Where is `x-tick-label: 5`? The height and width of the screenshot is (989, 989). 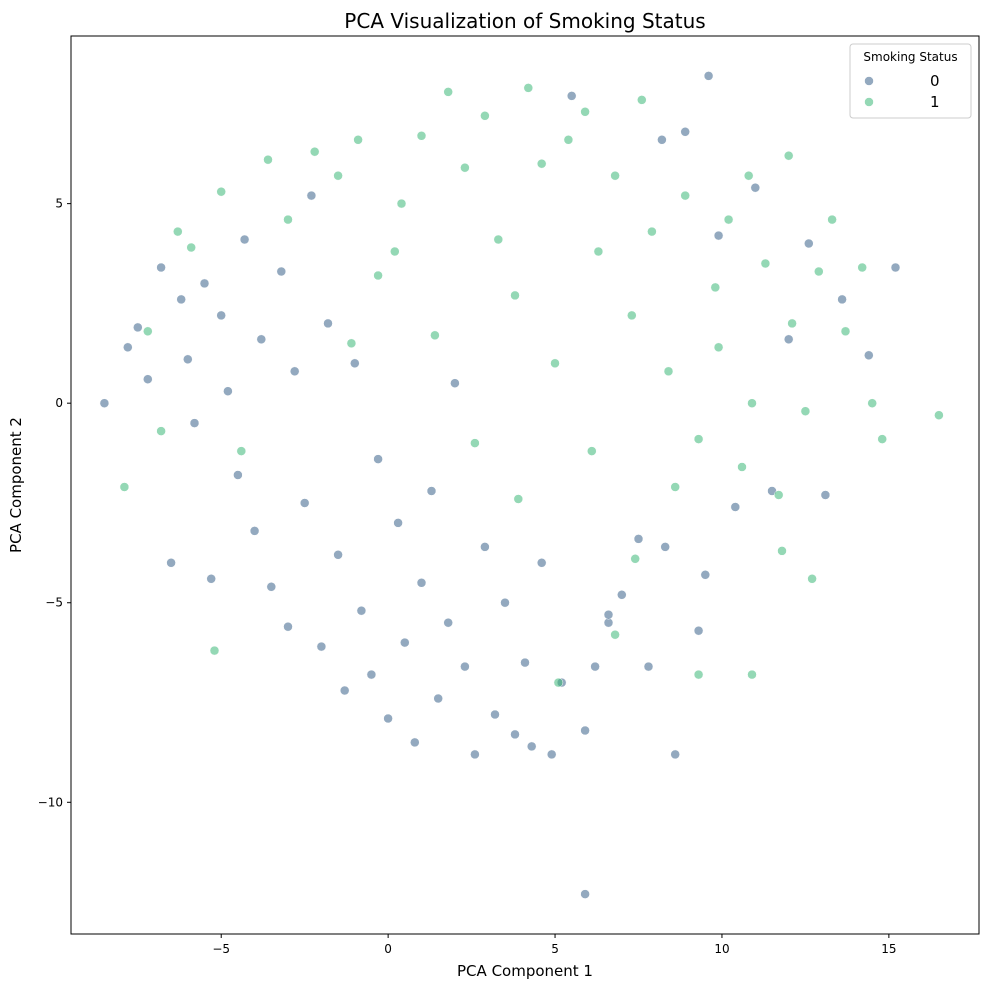 x-tick-label: 5 is located at coordinates (555, 949).